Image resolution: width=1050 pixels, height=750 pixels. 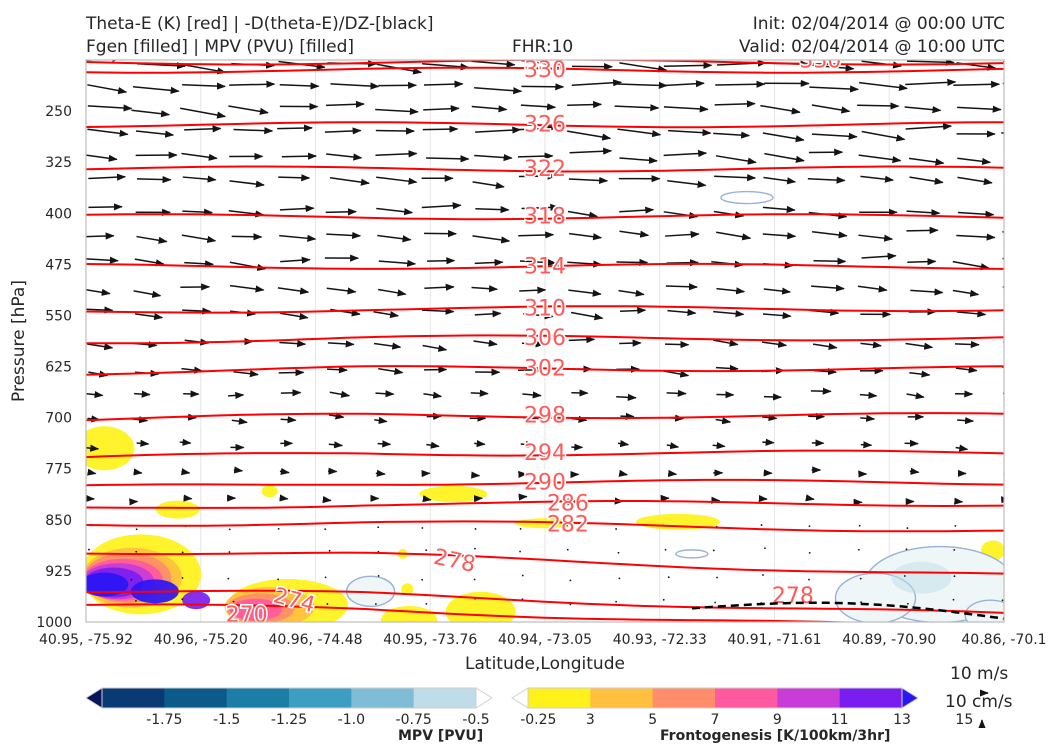 I want to click on colorbar-tick-label: -1.5, so click(x=226, y=720).